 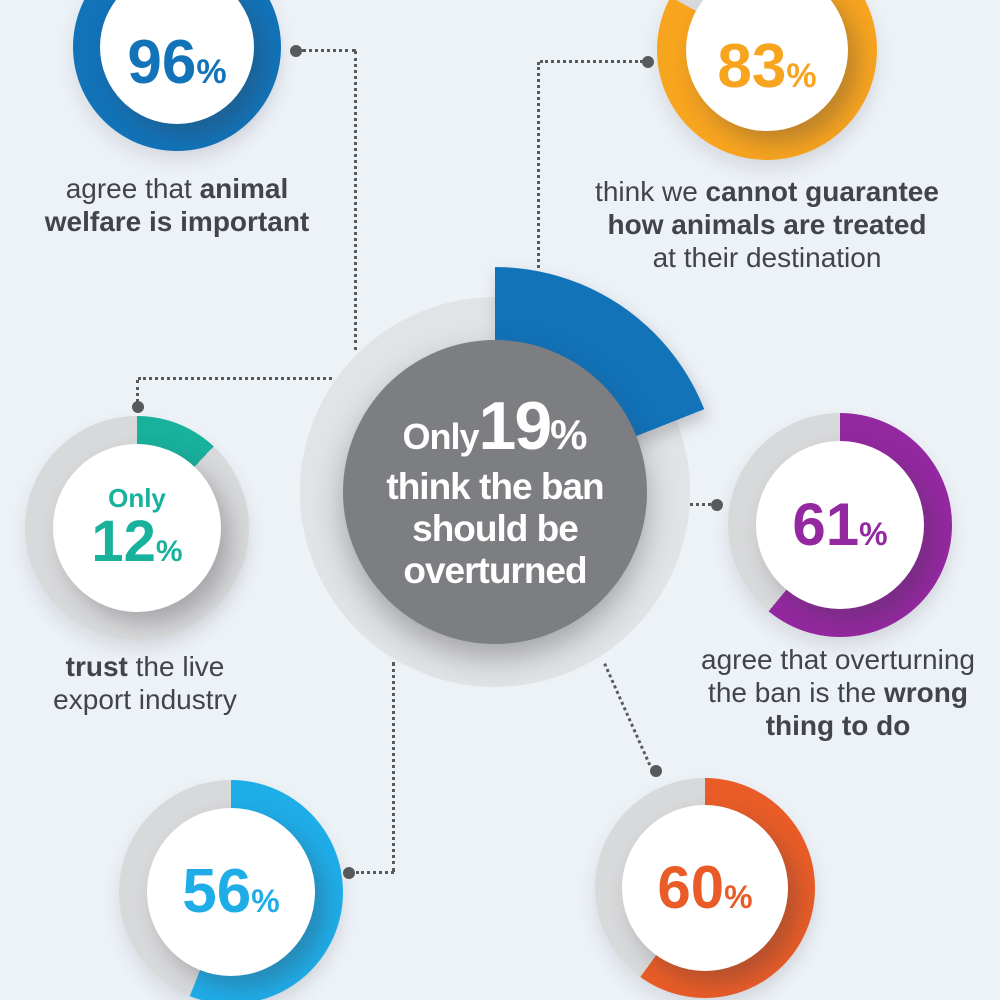 I want to click on label-line: at their destination, so click(x=767, y=257).